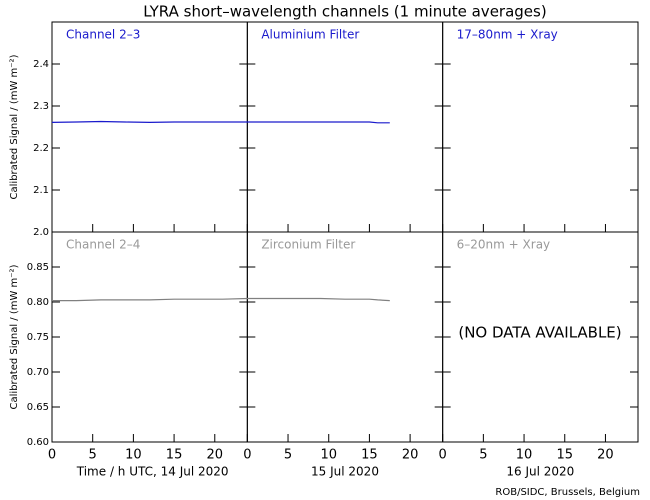  What do you see at coordinates (103, 35) in the screenshot?
I see `panel-label: Channel 2–3` at bounding box center [103, 35].